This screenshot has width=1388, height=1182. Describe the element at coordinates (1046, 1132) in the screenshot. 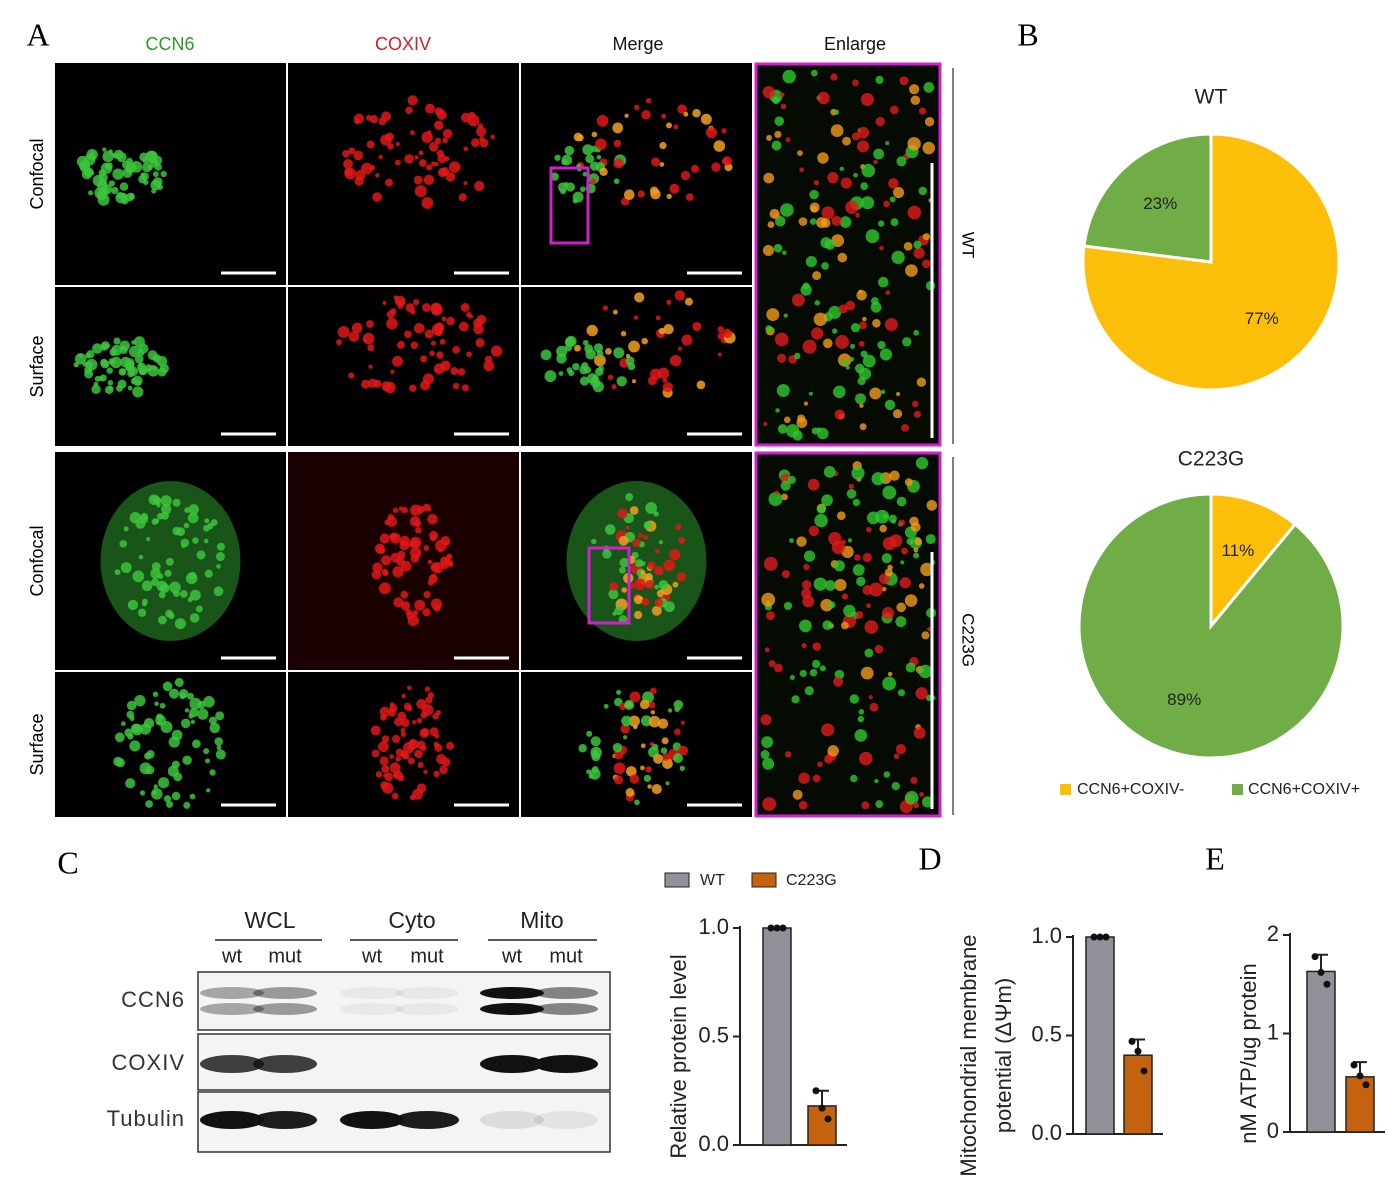

I see `y-tick-label: 0.0` at that location.